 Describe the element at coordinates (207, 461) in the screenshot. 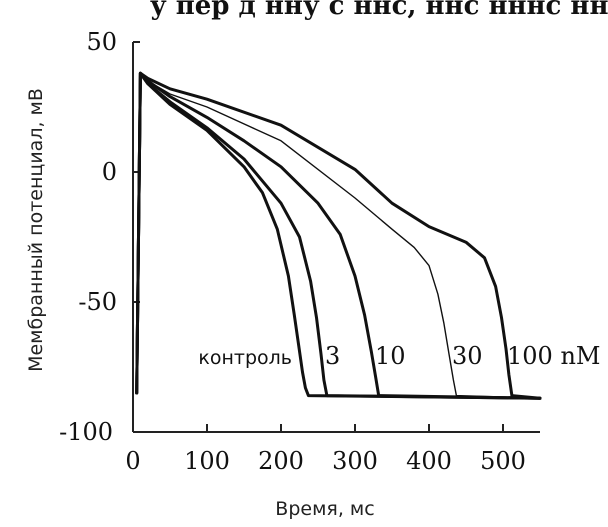

I see `x-tick-label: 100` at that location.